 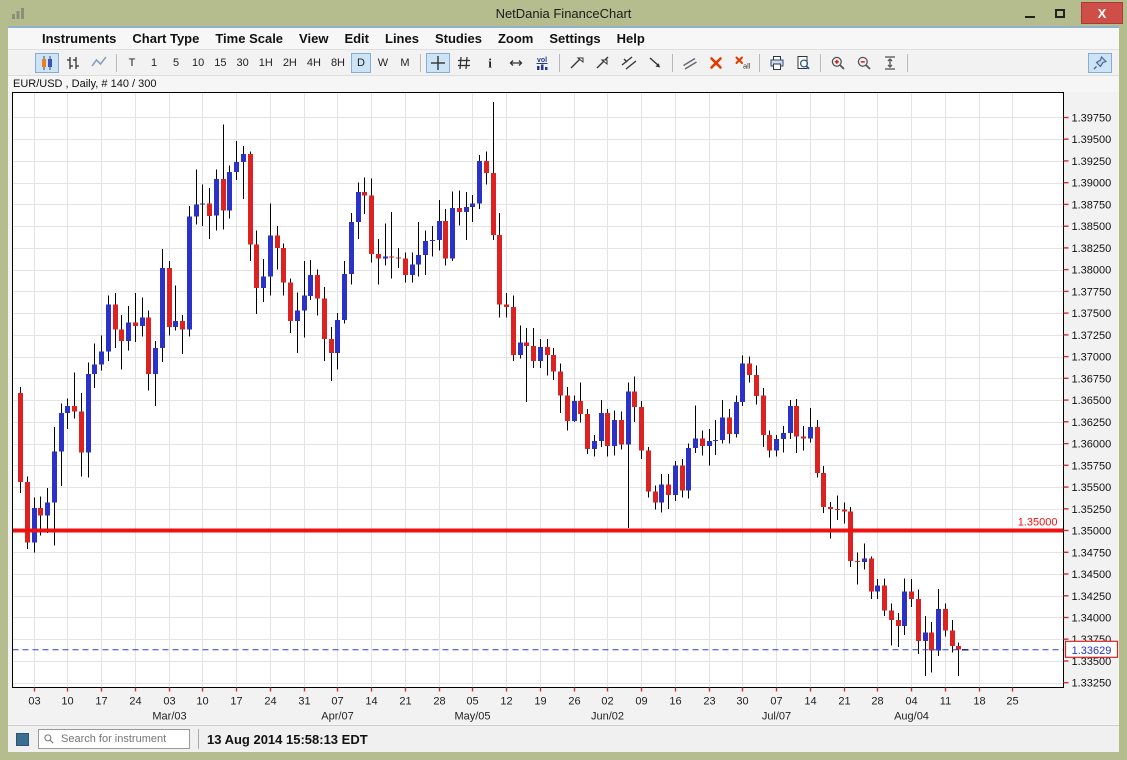 I want to click on svg-text: 18, so click(x=979, y=702).